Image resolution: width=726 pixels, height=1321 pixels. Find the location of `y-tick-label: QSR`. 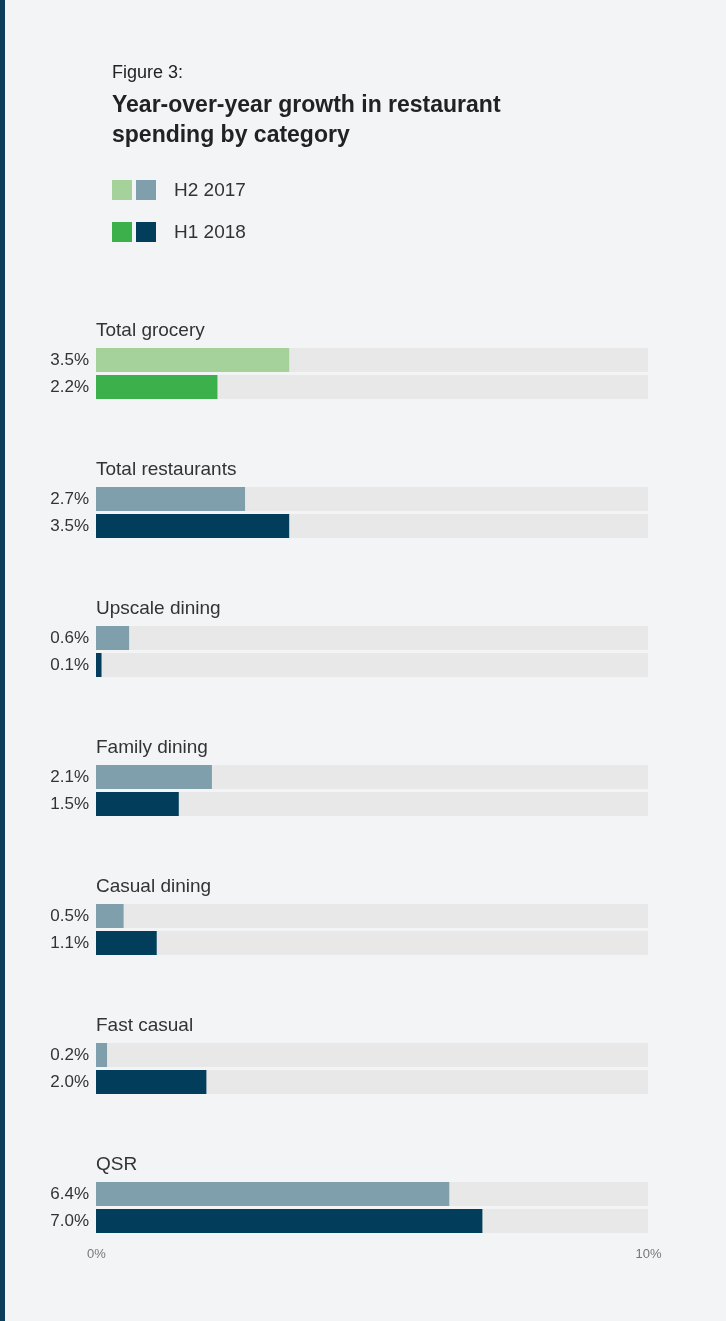

y-tick-label: QSR is located at coordinates (117, 1163).